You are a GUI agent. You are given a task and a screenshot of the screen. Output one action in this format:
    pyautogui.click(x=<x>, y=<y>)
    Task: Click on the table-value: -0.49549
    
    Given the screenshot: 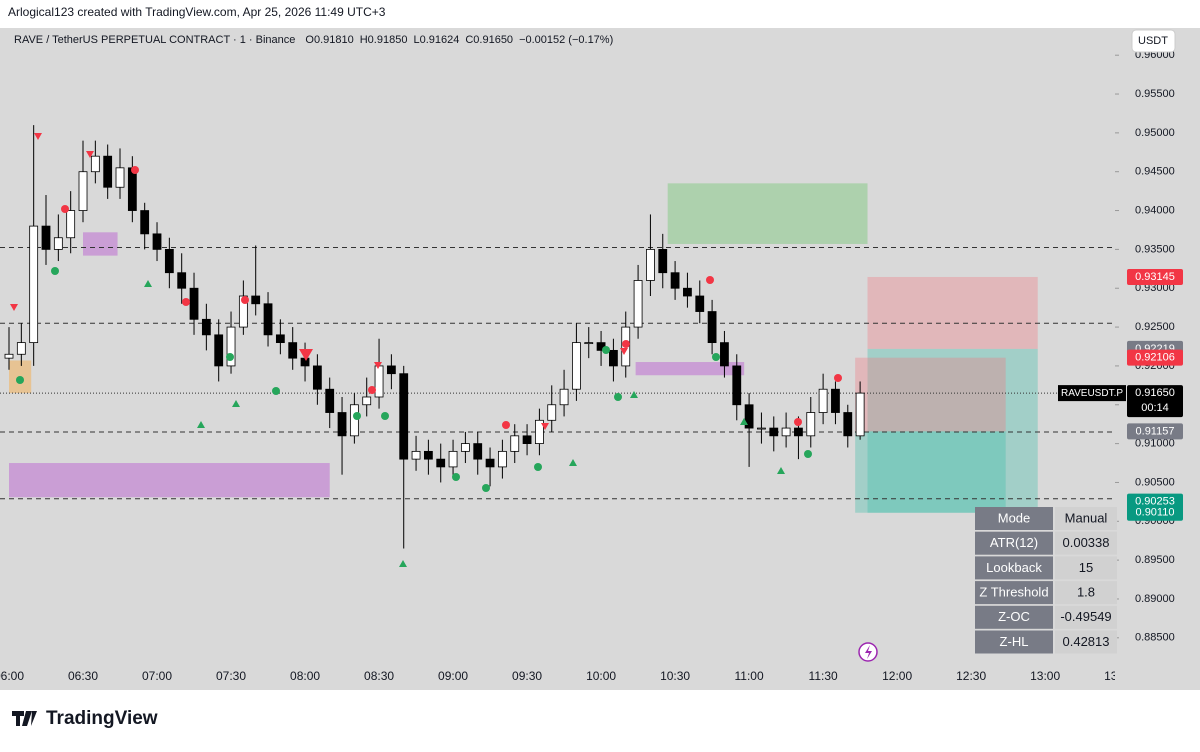 What is the action you would take?
    pyautogui.click(x=1085, y=616)
    